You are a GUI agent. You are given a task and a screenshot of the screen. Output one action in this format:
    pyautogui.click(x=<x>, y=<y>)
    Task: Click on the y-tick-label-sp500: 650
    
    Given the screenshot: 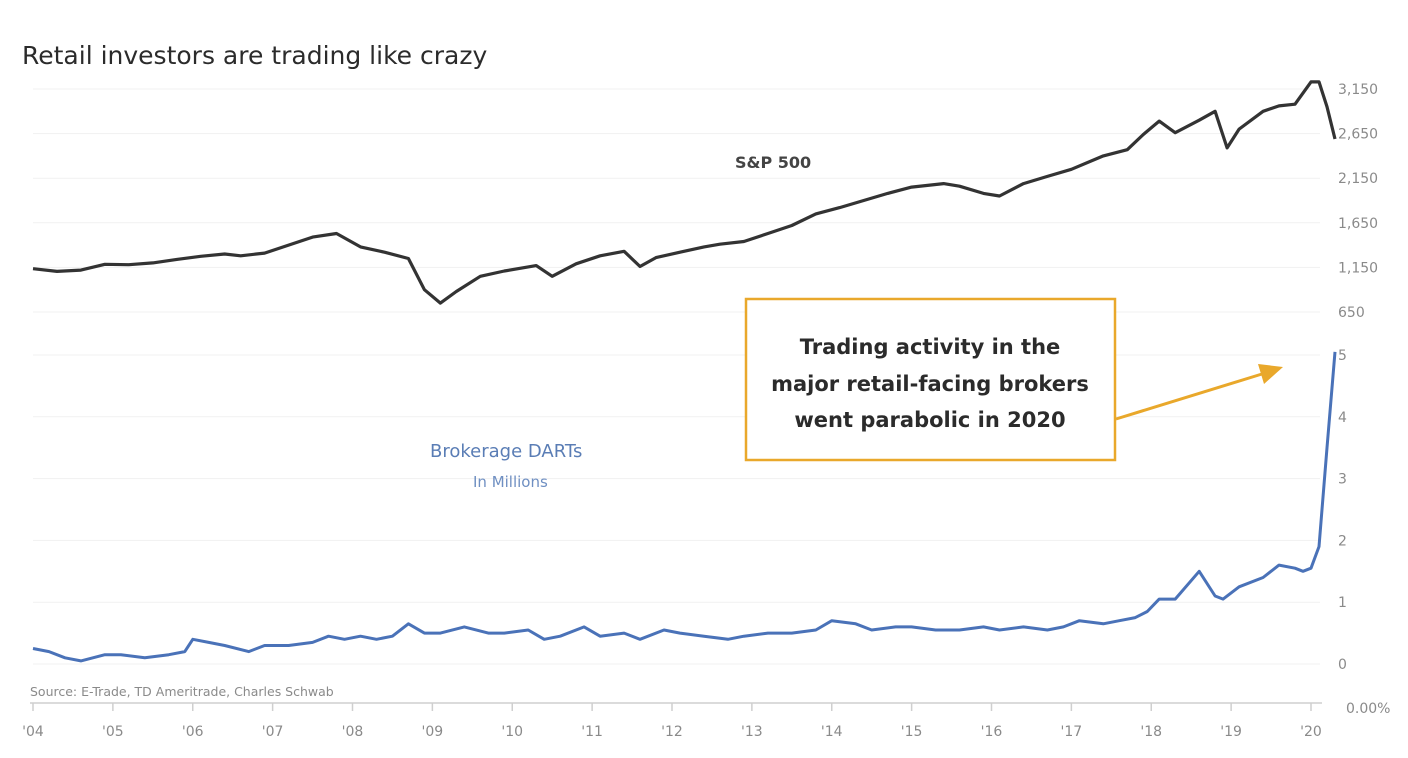 What is the action you would take?
    pyautogui.click(x=1351, y=313)
    